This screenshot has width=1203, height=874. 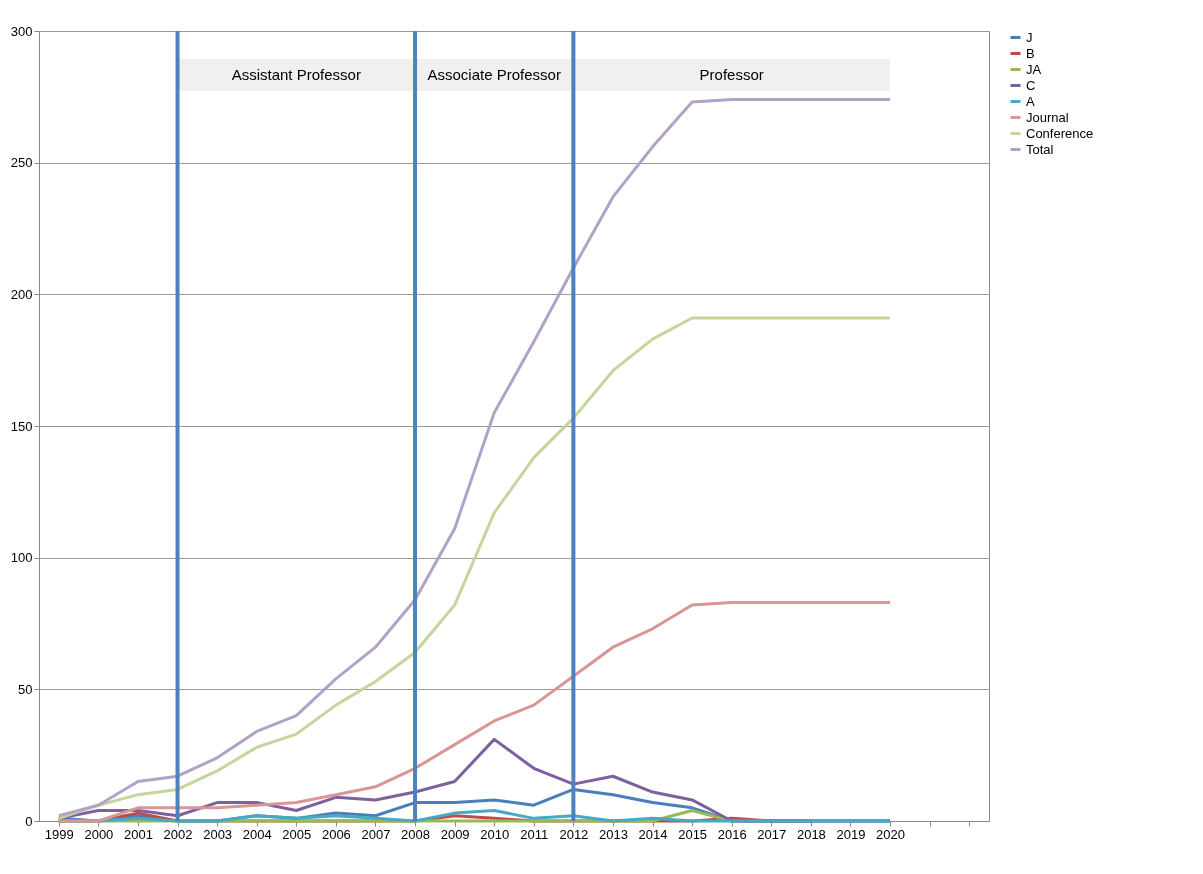 I want to click on y-tick-label: 300, so click(x=21, y=31).